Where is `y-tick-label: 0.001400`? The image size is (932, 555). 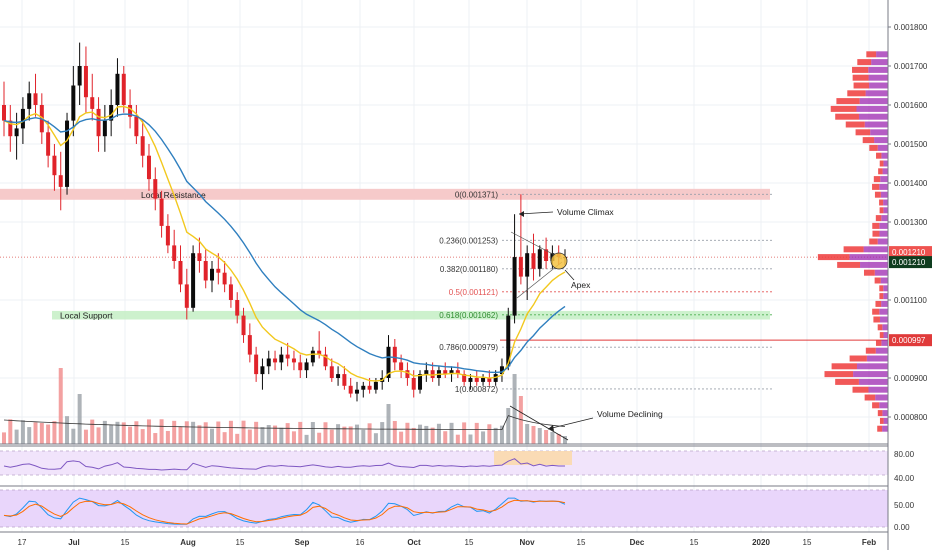 y-tick-label: 0.001400 is located at coordinates (911, 183).